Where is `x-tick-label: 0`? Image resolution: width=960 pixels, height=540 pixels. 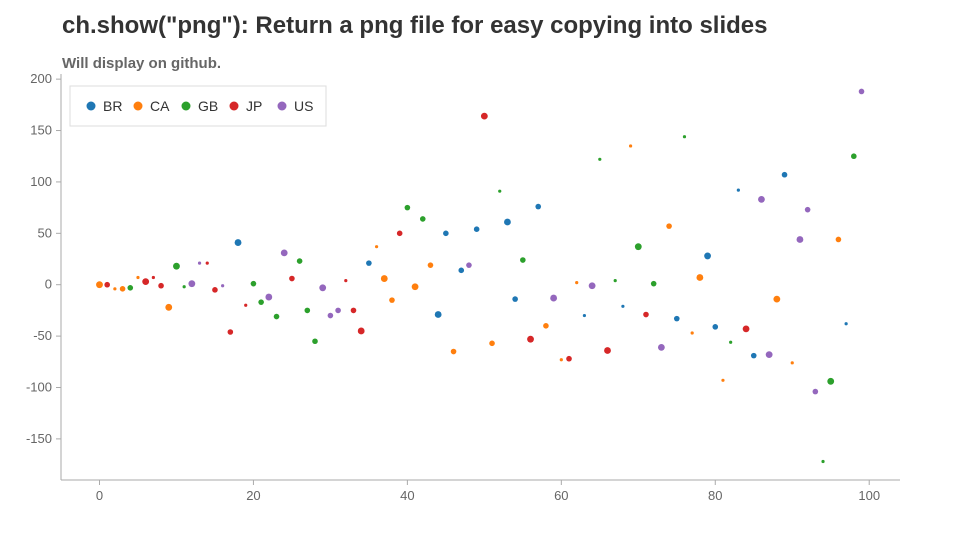 x-tick-label: 0 is located at coordinates (99, 495).